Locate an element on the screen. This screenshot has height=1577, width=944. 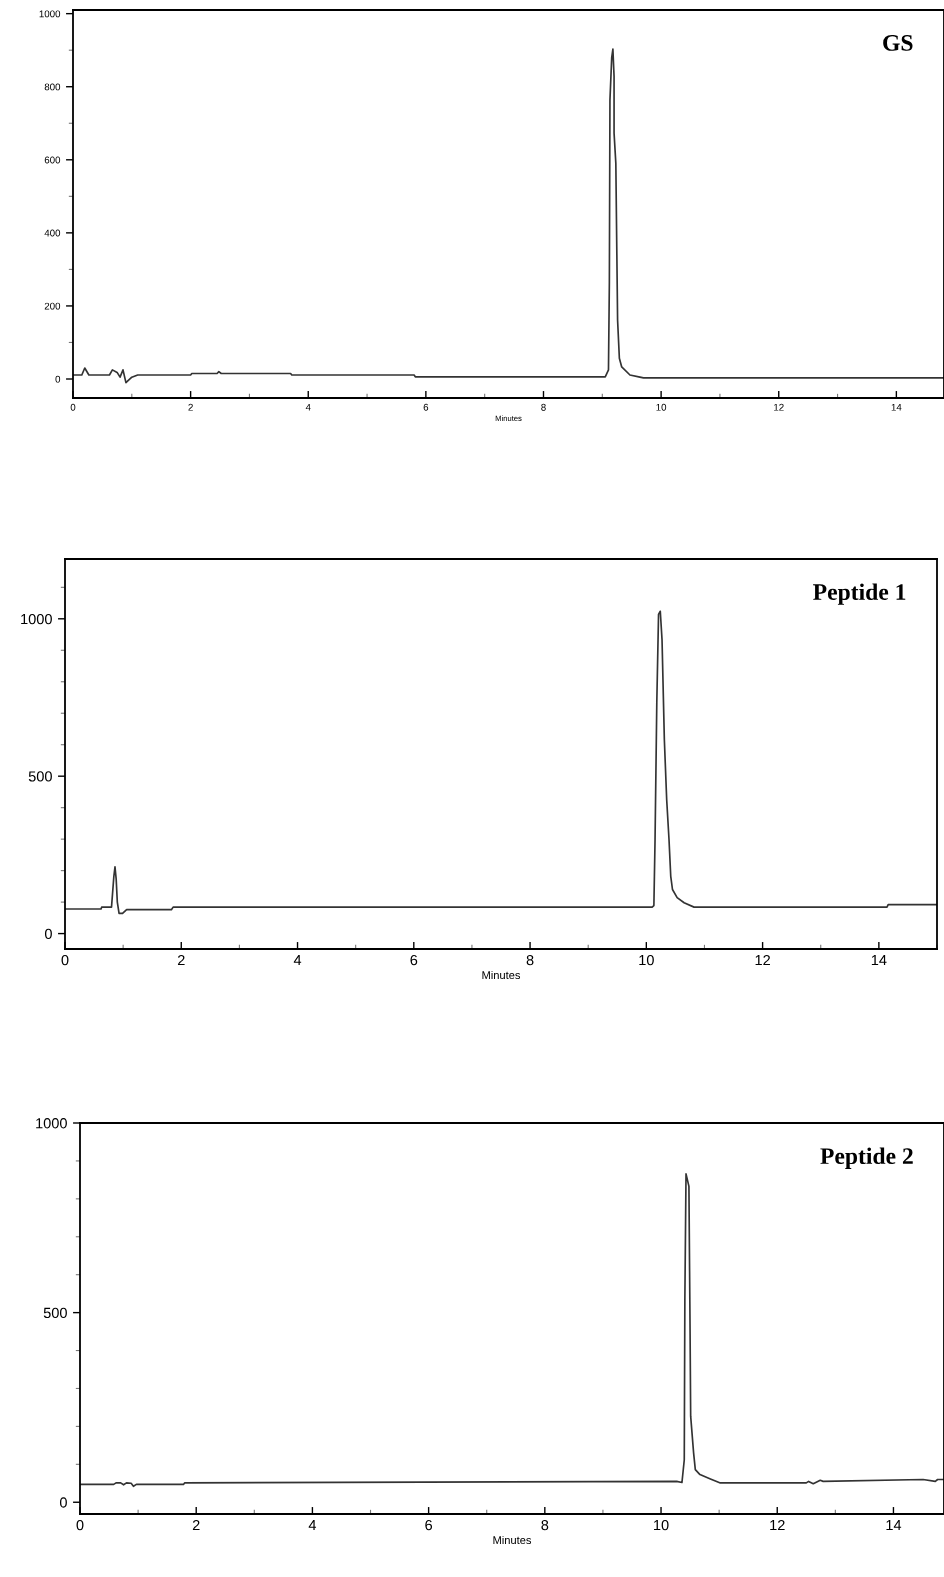
y-tick-label: 600 is located at coordinates (52, 160).